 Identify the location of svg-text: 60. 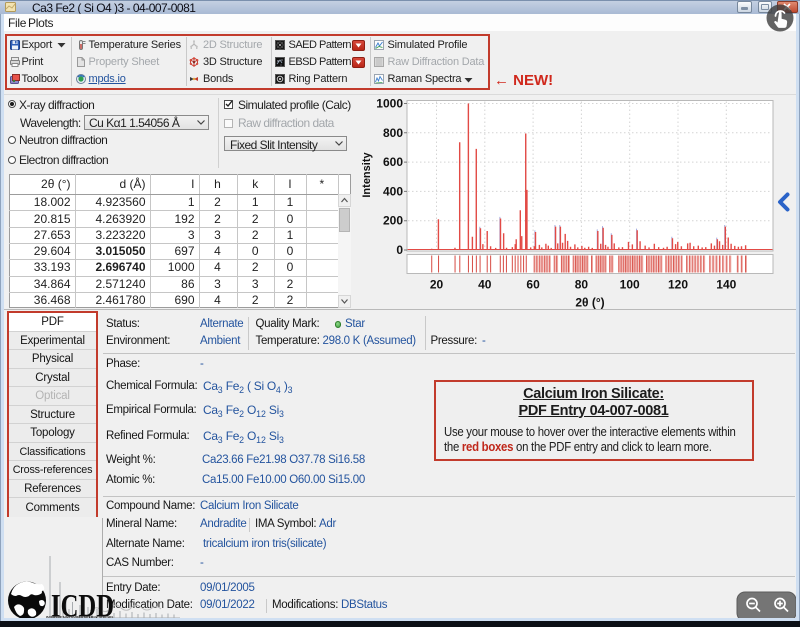
(533, 285).